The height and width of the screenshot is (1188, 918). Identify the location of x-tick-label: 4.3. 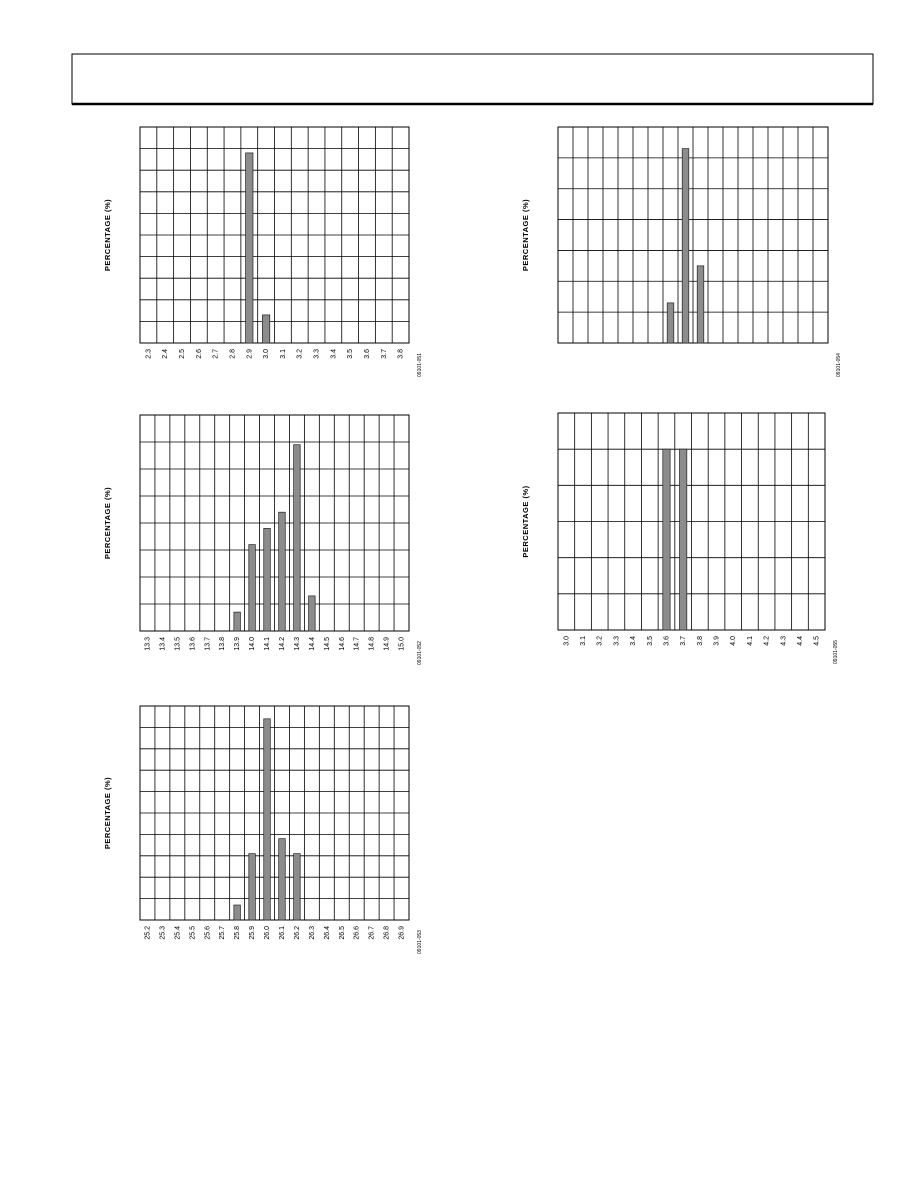
(783, 641).